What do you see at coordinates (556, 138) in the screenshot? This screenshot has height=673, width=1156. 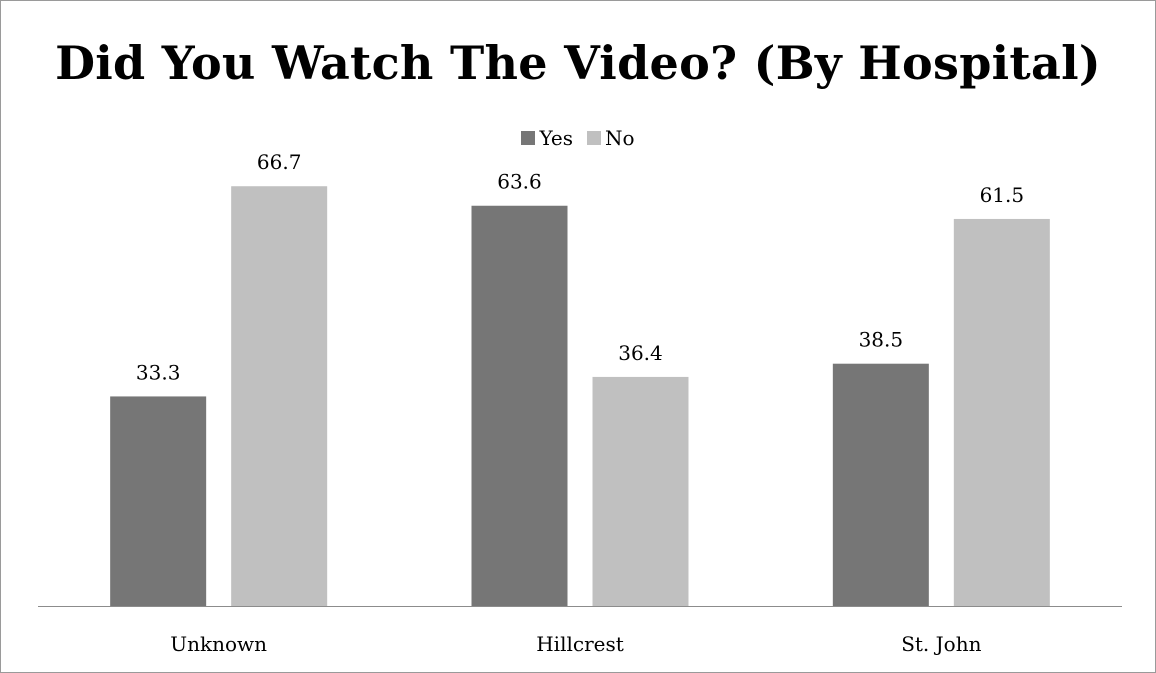 I see `legend-label-yes: Yes` at bounding box center [556, 138].